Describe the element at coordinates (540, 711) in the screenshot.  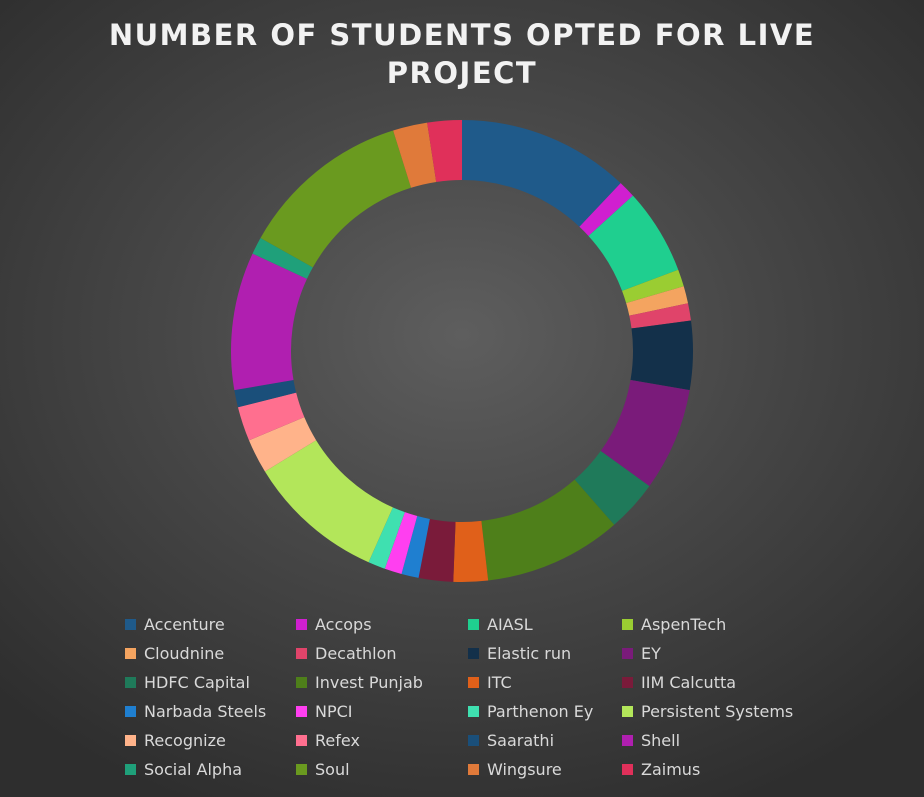
I see `legend-label: Parthenon Ey` at that location.